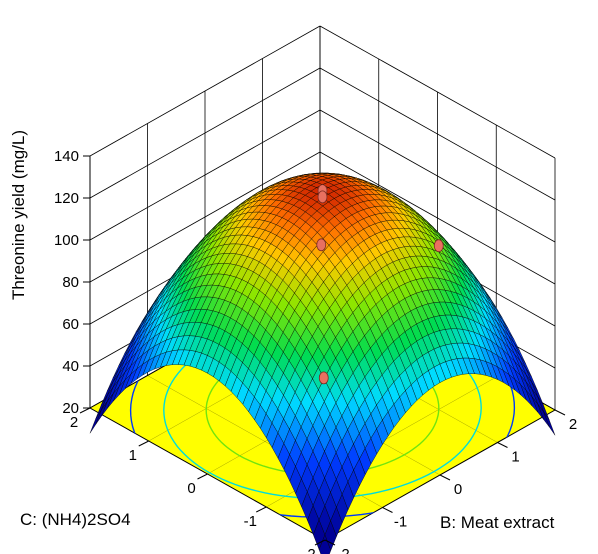 The width and height of the screenshot is (598, 554). I want to click on c-tick-label: 1, so click(133, 455).